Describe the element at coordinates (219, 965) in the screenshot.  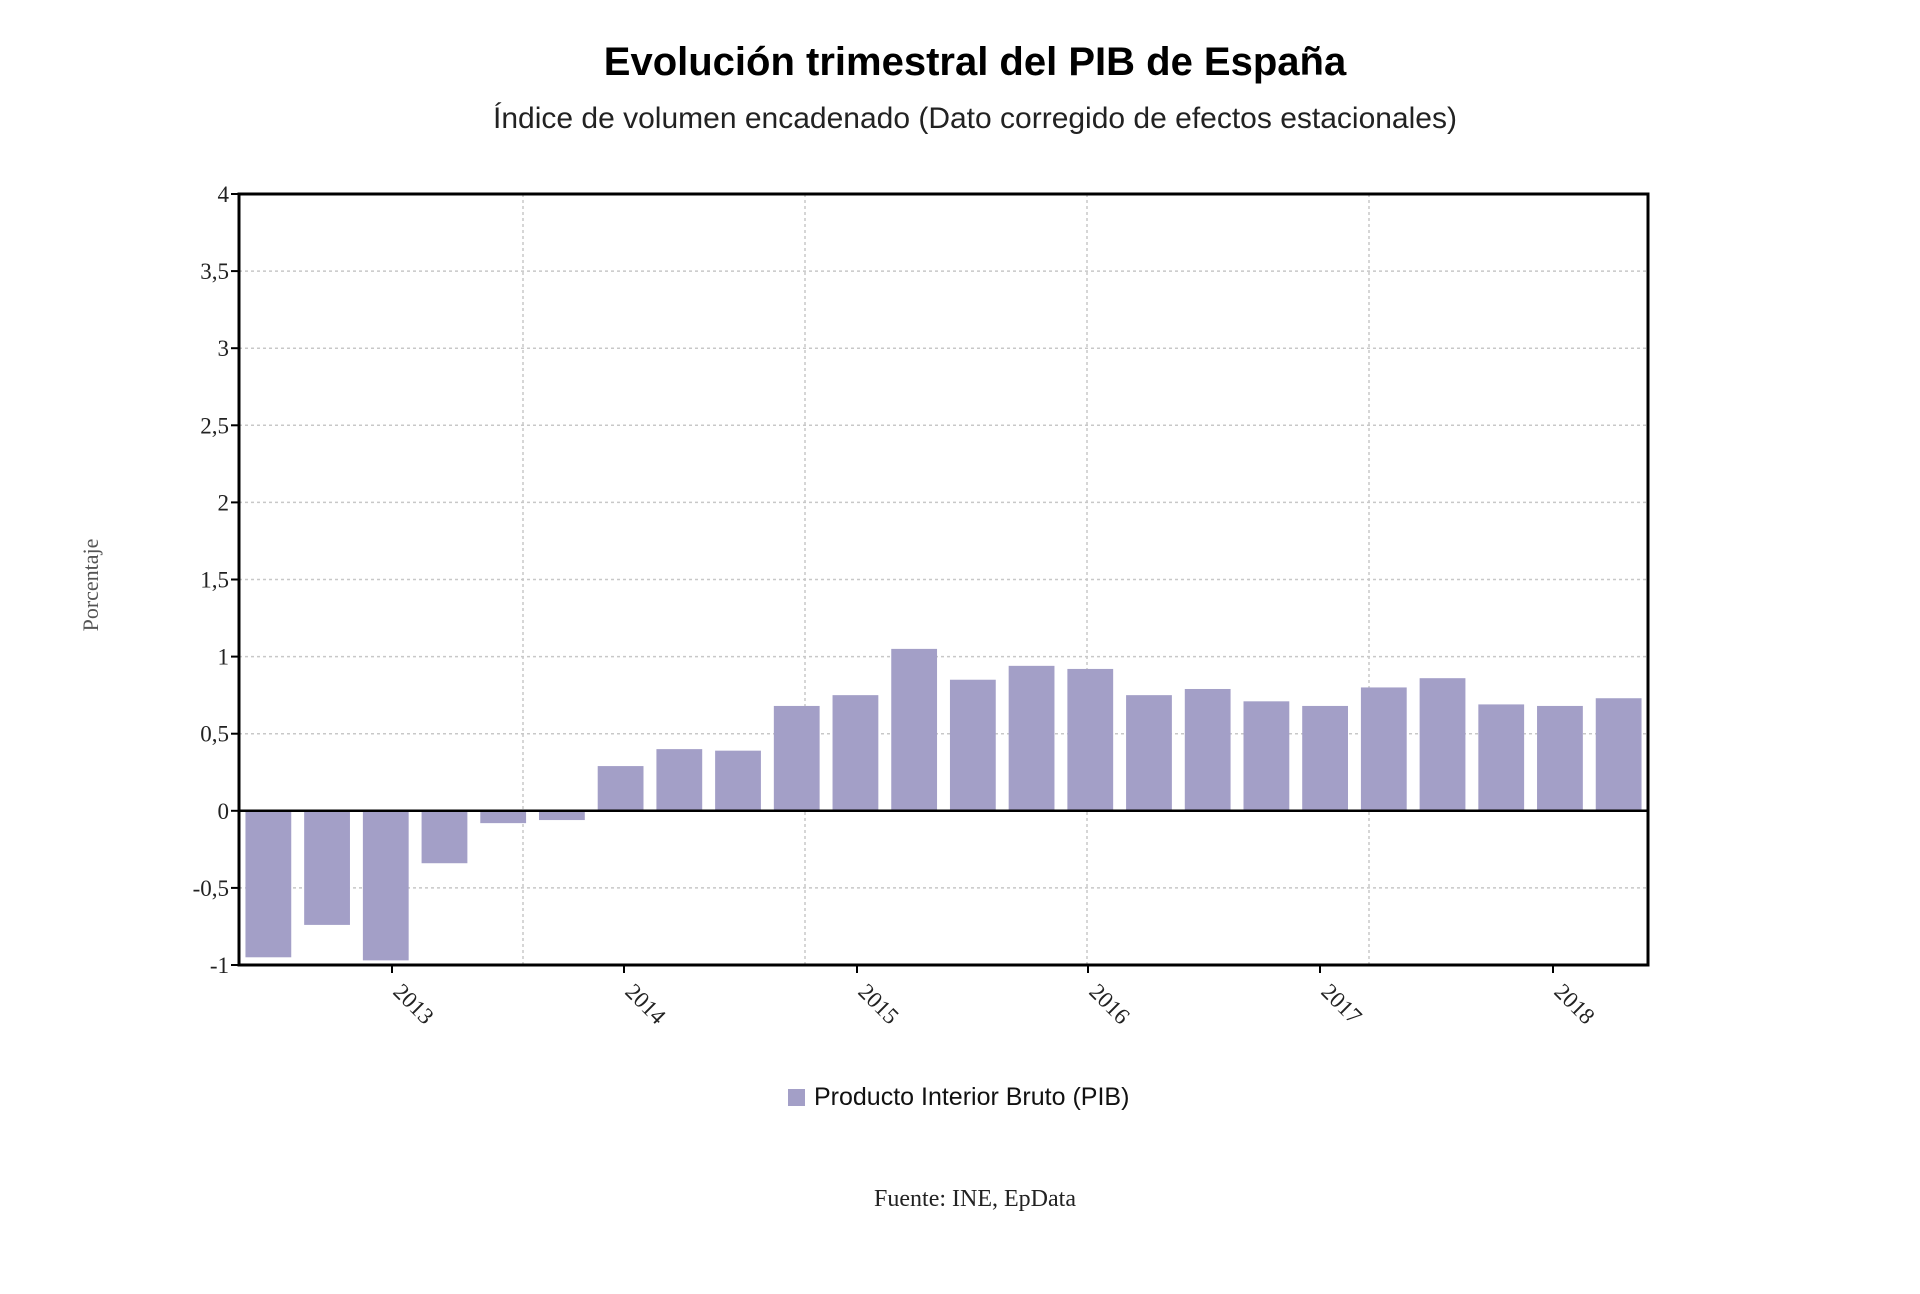
I see `y-tick-label: -1` at that location.